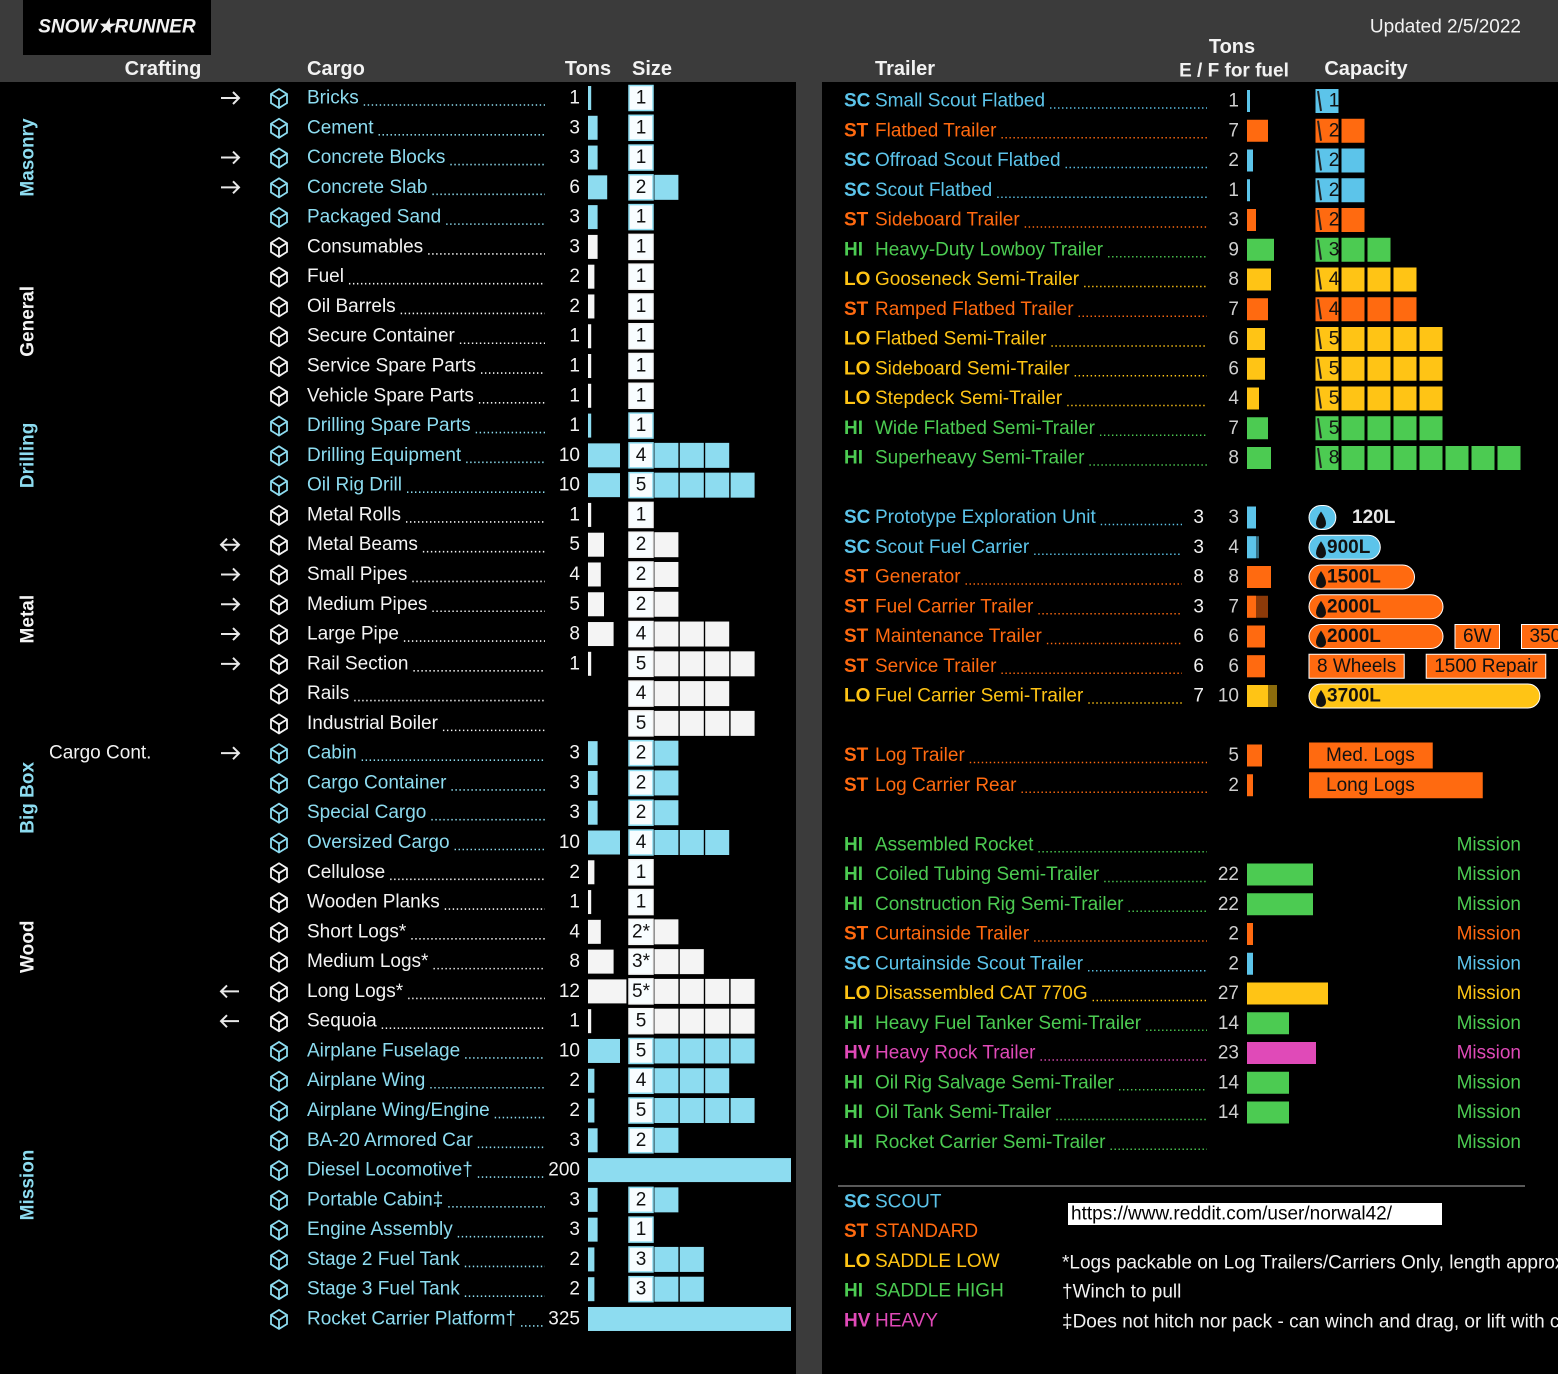  What do you see at coordinates (362, 544) in the screenshot?
I see `cargo-name: Metal Beams` at bounding box center [362, 544].